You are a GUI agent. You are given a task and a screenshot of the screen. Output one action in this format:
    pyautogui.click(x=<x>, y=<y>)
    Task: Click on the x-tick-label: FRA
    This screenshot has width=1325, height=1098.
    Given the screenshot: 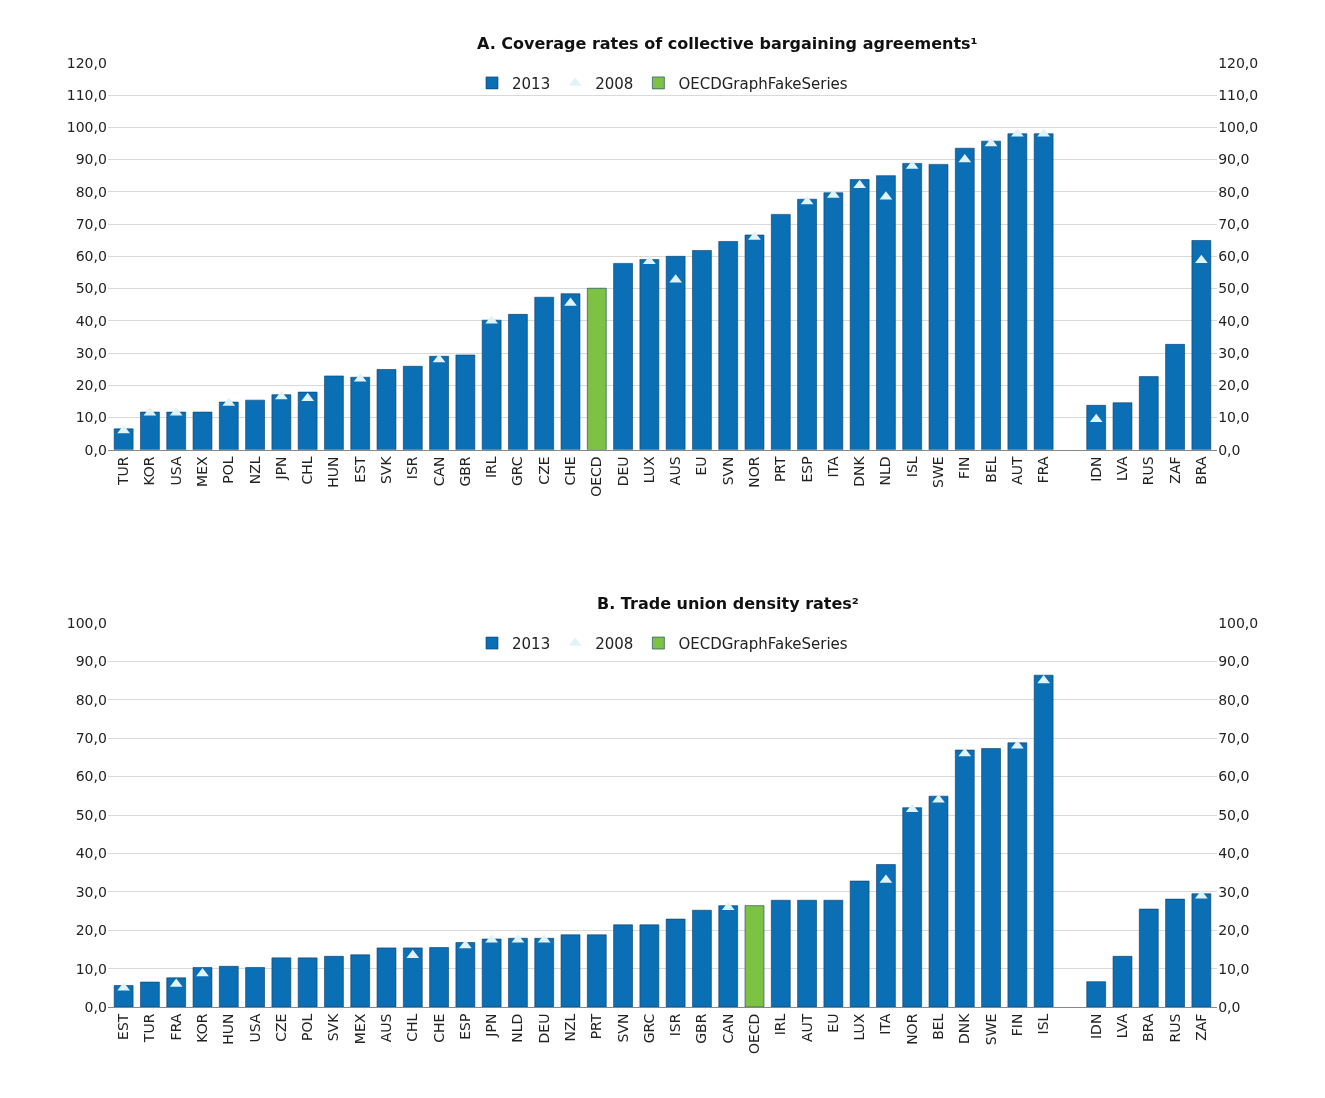 What is the action you would take?
    pyautogui.click(x=1043, y=470)
    